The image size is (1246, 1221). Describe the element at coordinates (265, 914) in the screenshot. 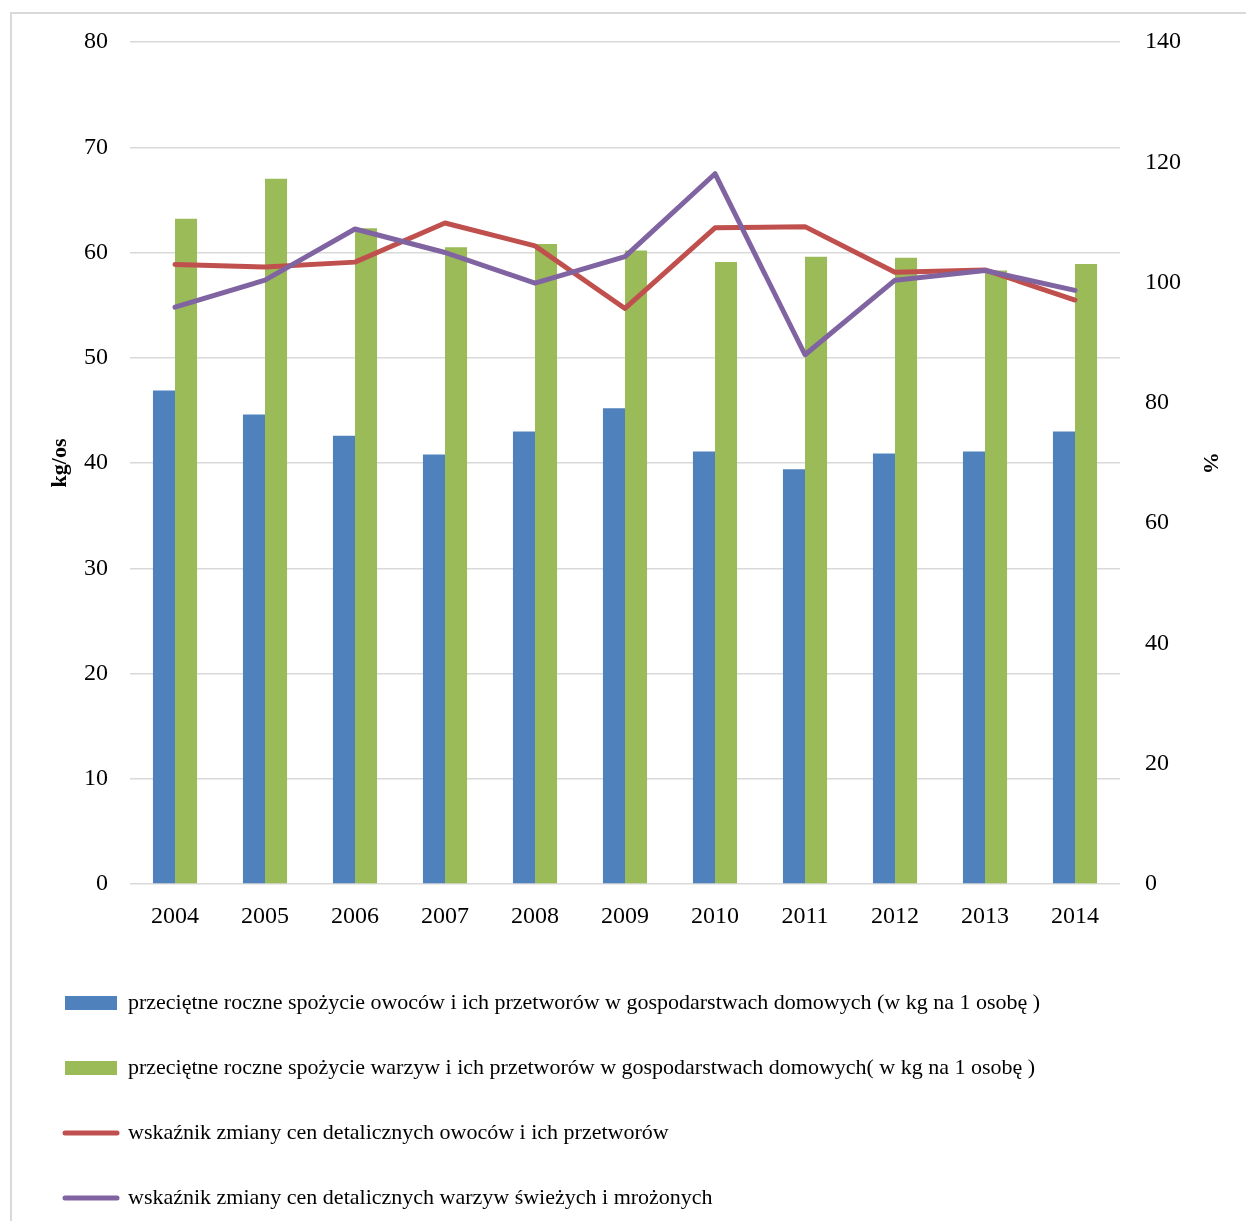

I see `x-tick-label: 2005` at that location.